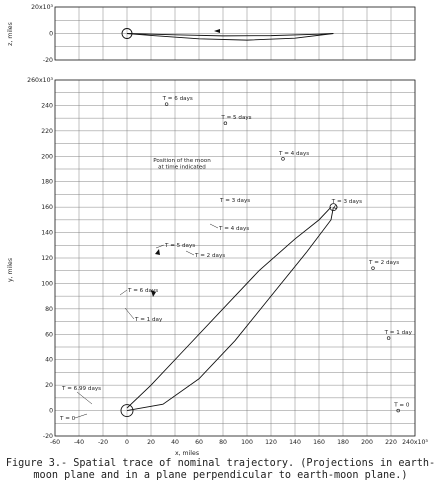 The height and width of the screenshot is (500, 441). I want to click on main-panel-x-axis-label: x, miles, so click(187, 453).